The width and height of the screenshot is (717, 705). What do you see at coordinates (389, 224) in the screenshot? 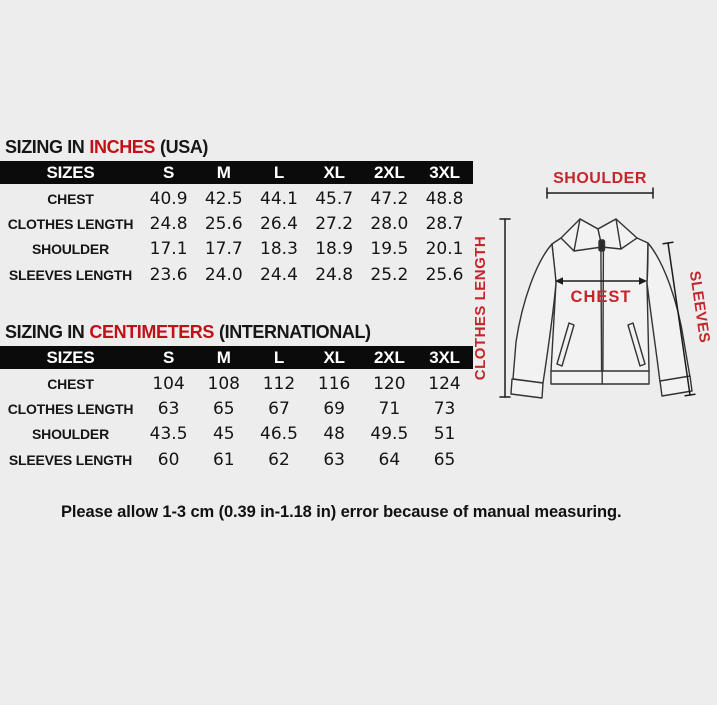
I see `size-value: 28.0` at bounding box center [389, 224].